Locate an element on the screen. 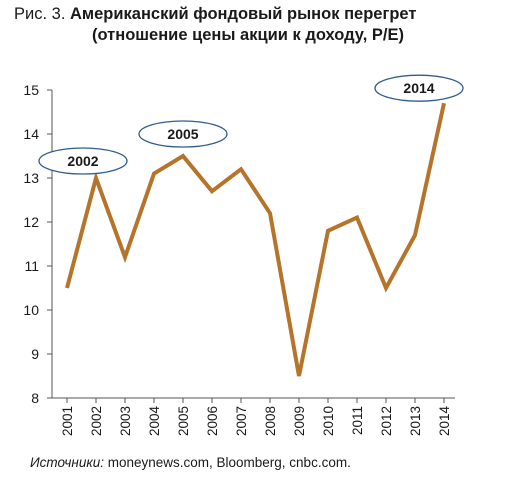 The height and width of the screenshot is (482, 505). y-tick-label: 14 is located at coordinates (31, 134).